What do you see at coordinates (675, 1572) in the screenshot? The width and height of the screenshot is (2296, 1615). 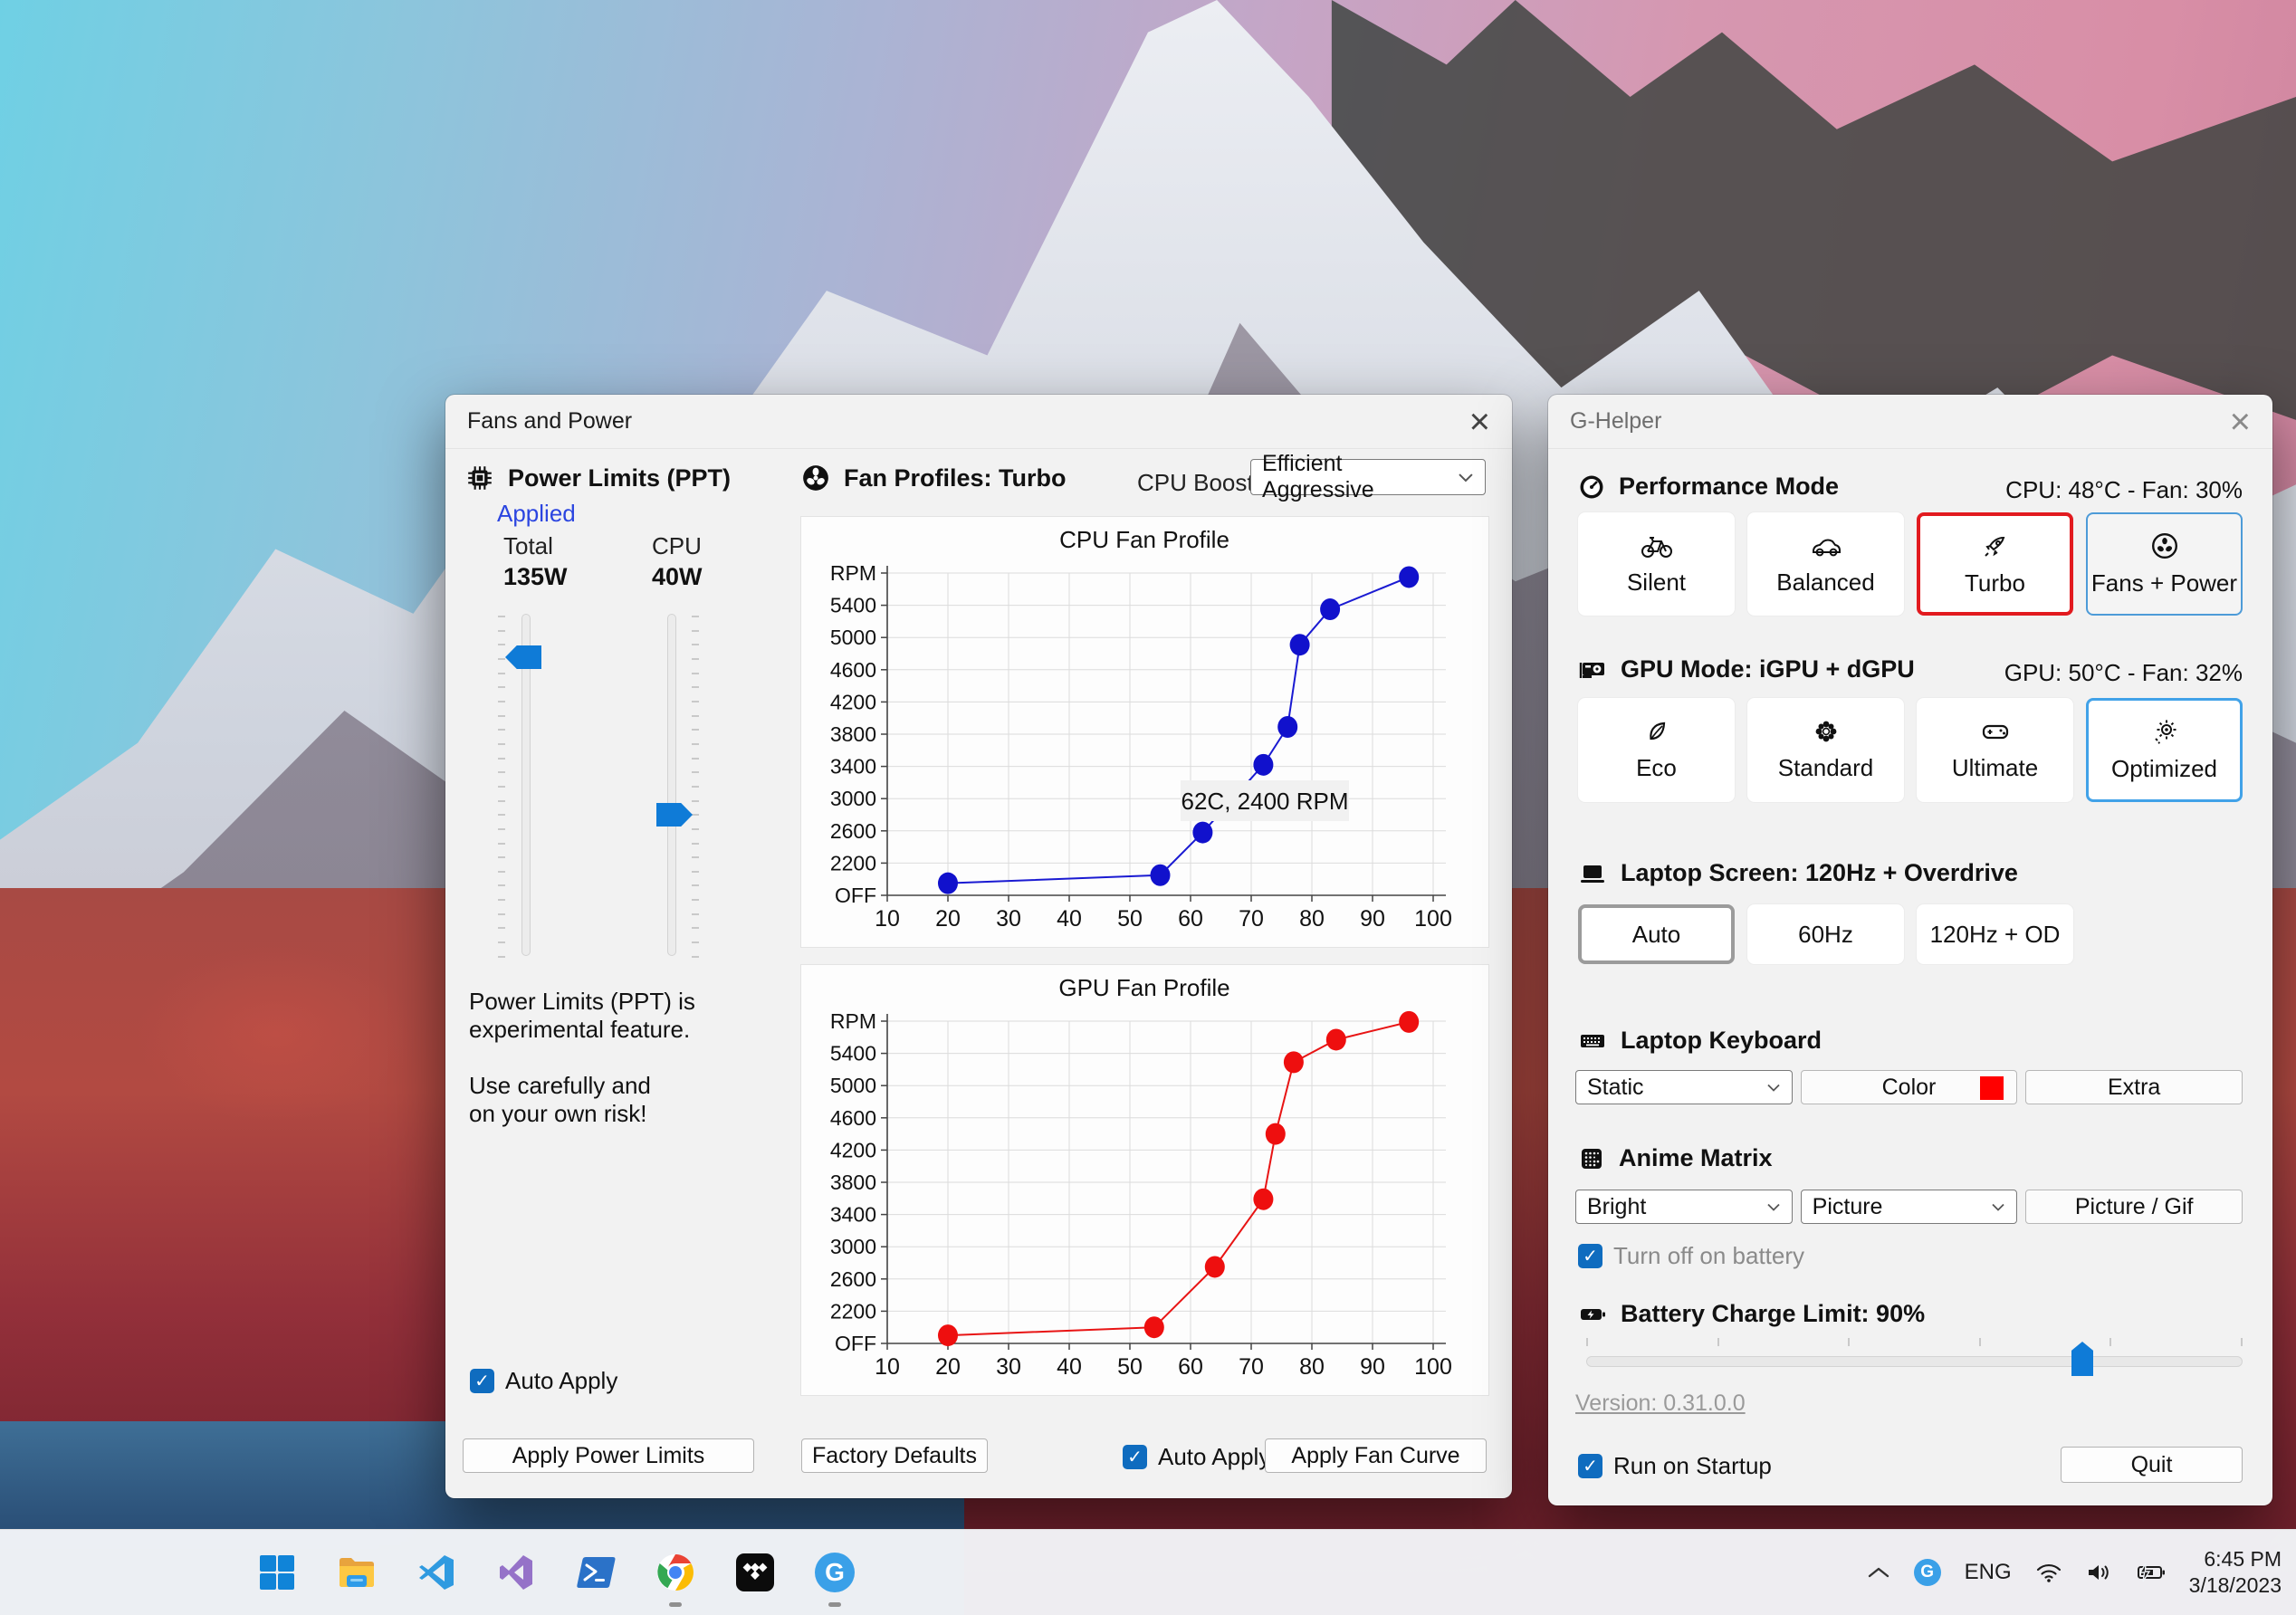 I see `chrome-icon` at bounding box center [675, 1572].